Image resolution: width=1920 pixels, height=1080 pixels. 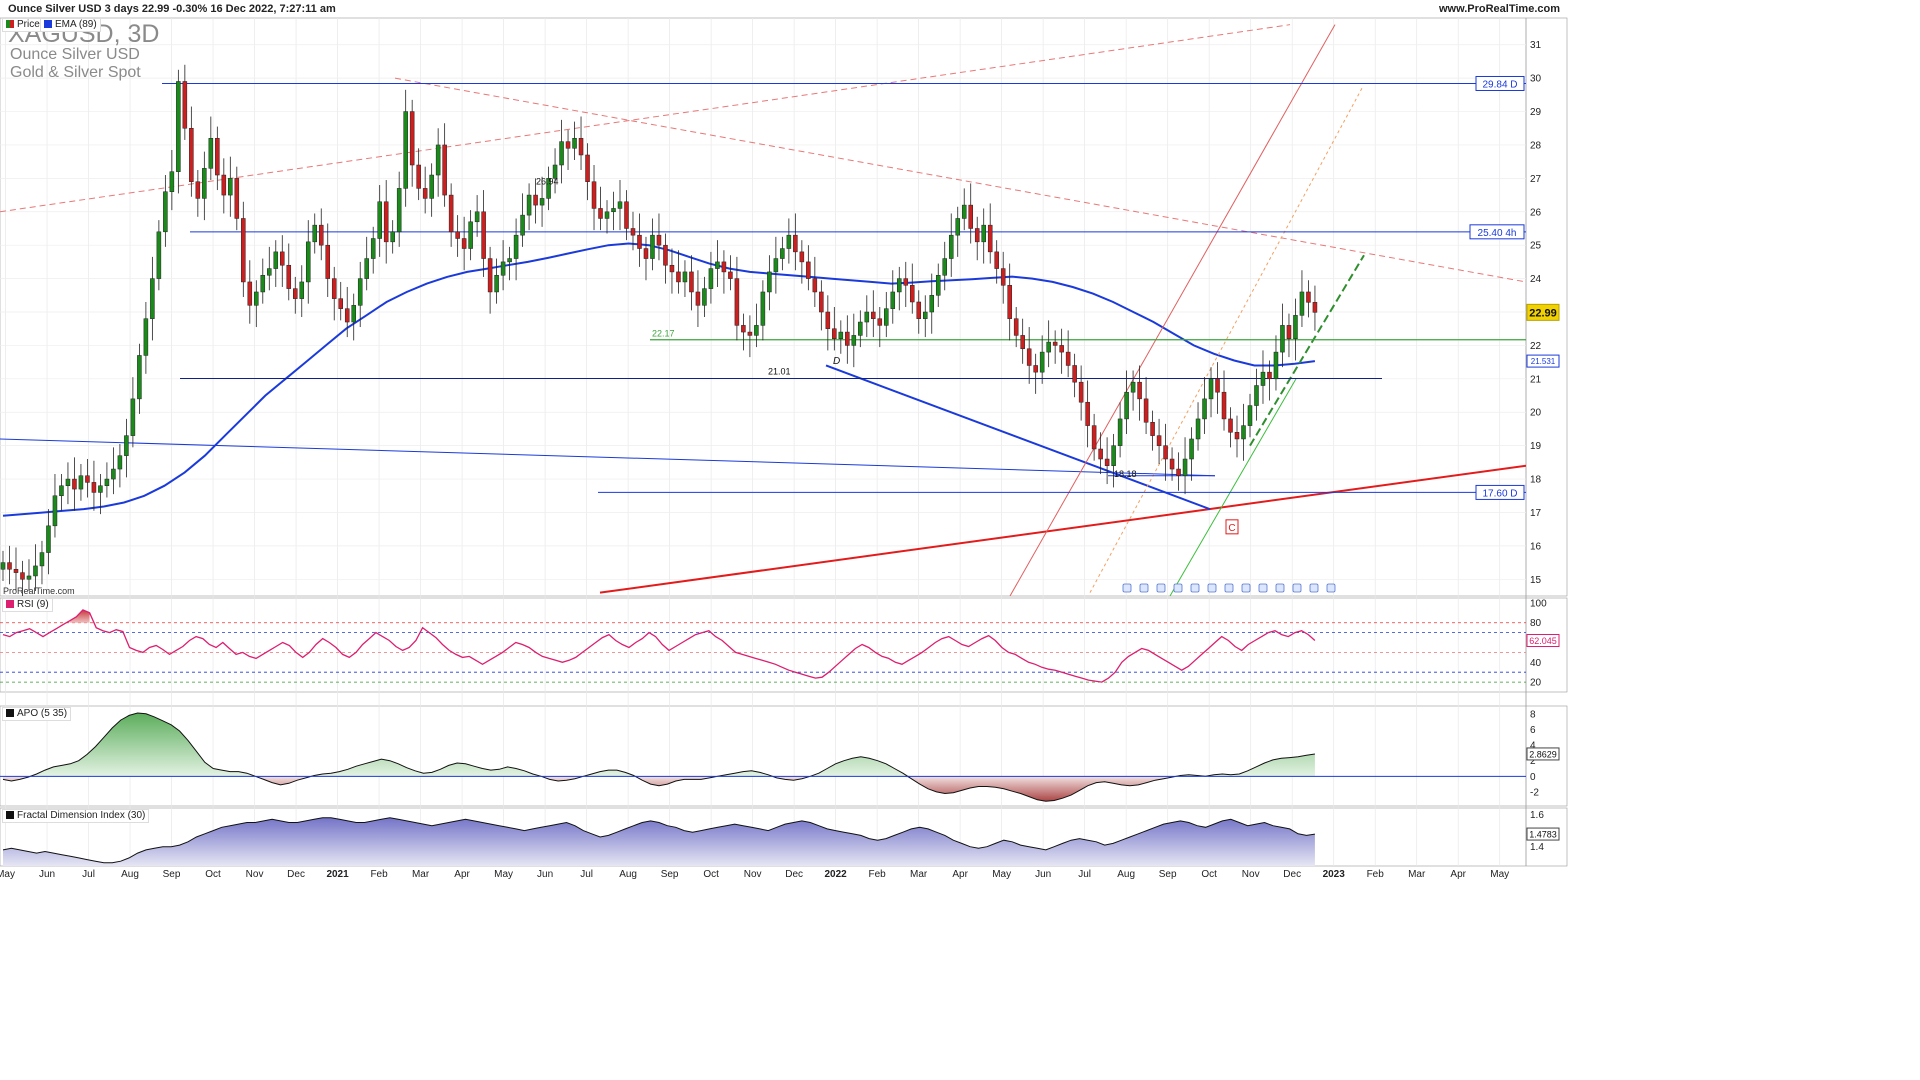 I want to click on legend-rsi: RSI (9), so click(x=27, y=605).